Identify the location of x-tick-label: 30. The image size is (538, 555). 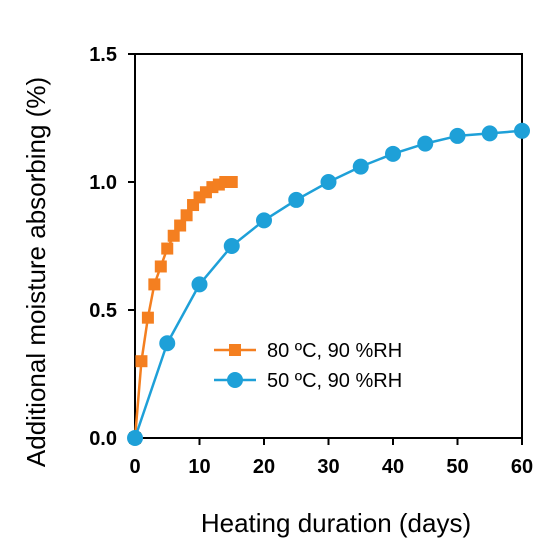
(328, 467).